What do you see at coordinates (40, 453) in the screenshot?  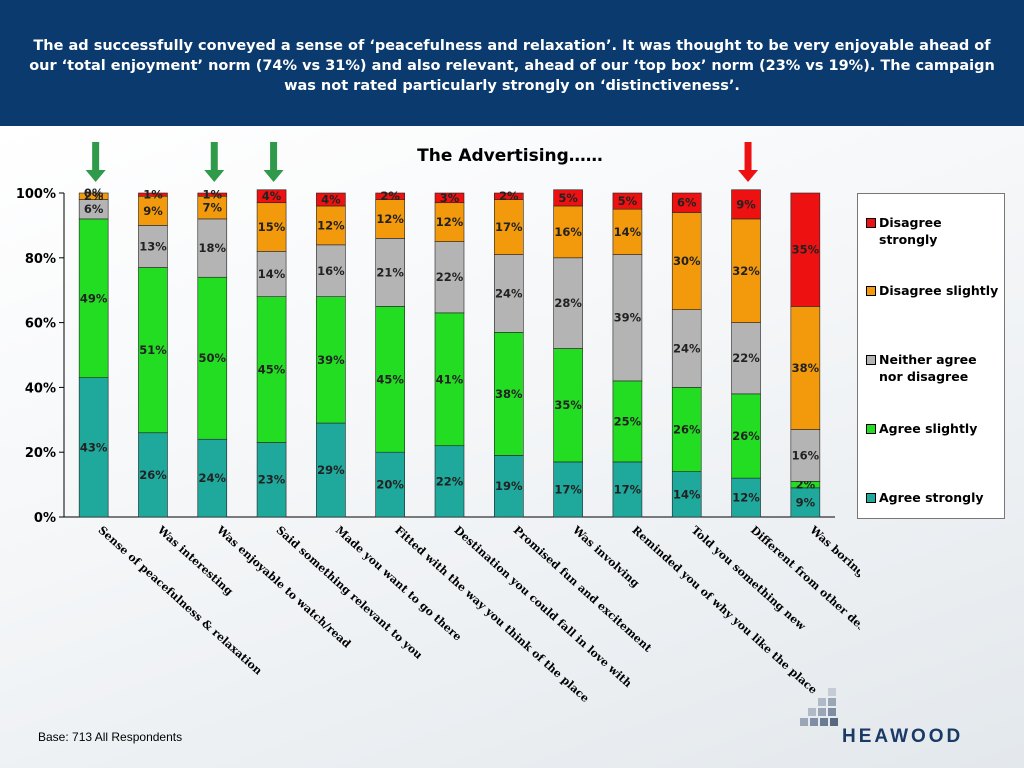 I see `y-tick-label: 20%` at bounding box center [40, 453].